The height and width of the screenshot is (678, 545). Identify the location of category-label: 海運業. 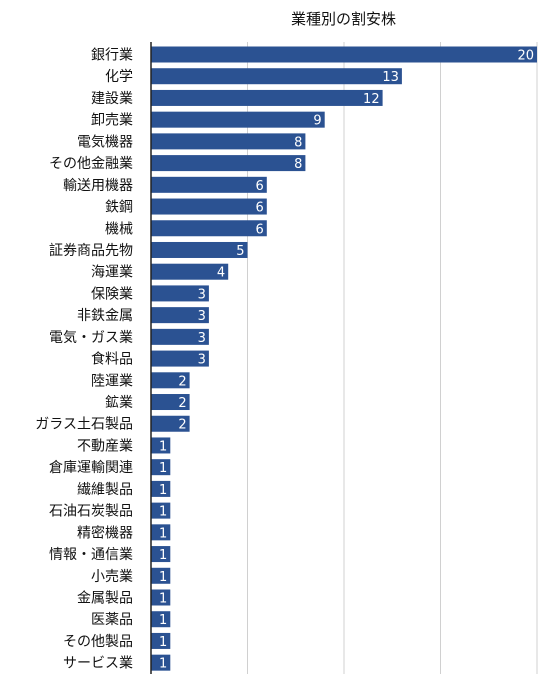
(112, 273).